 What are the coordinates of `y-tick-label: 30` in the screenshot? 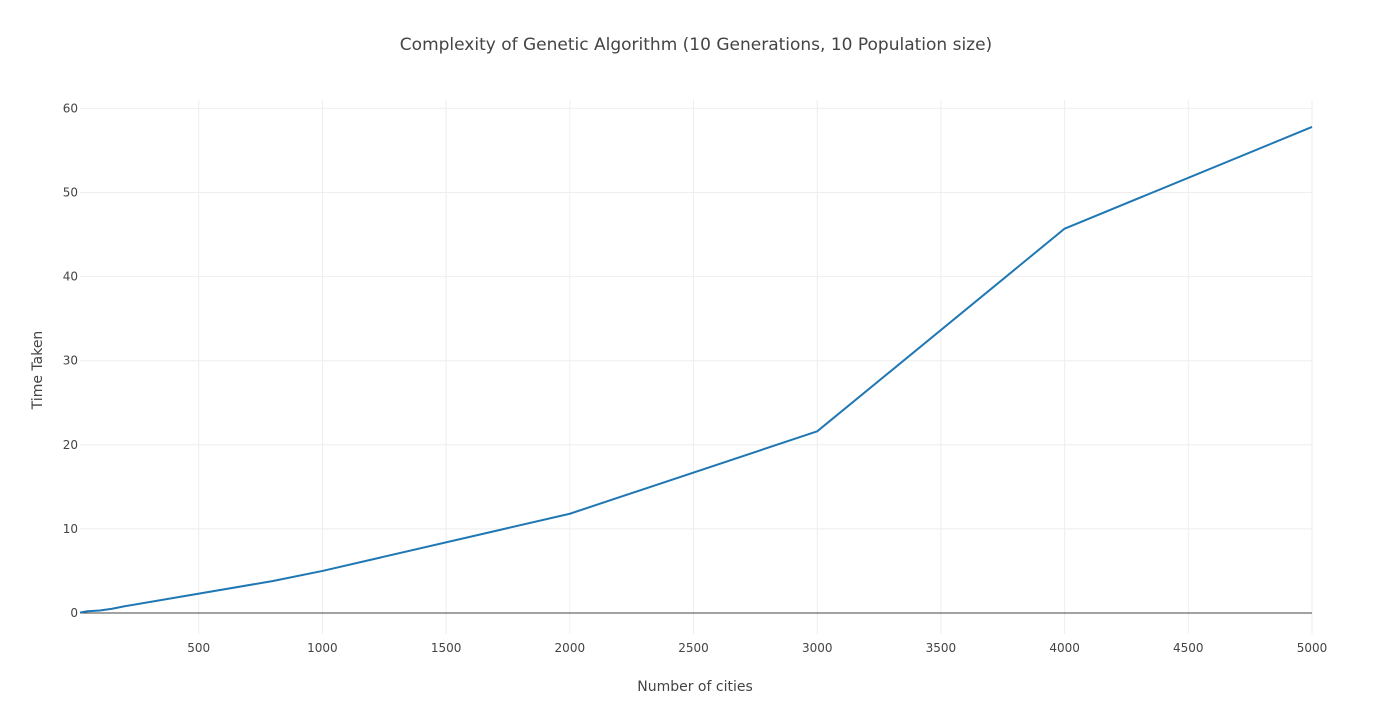 It's located at (70, 361).